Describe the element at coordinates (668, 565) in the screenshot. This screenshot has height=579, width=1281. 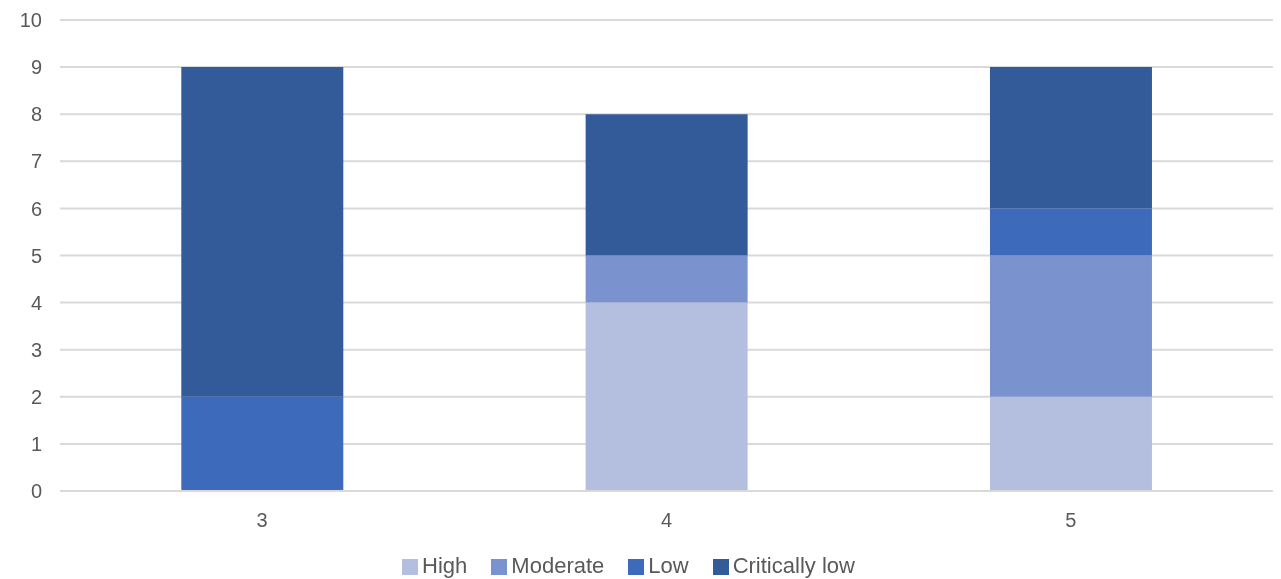
I see `legend-label: Low` at that location.